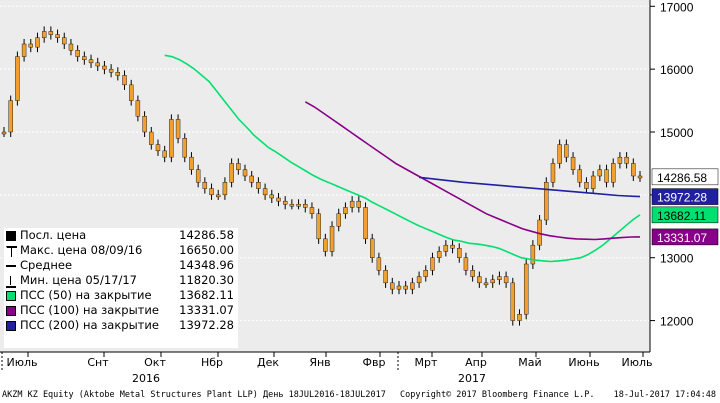 This screenshot has height=403, width=720. What do you see at coordinates (682, 198) in the screenshot?
I see `end-label-text: 13972.28` at bounding box center [682, 198].